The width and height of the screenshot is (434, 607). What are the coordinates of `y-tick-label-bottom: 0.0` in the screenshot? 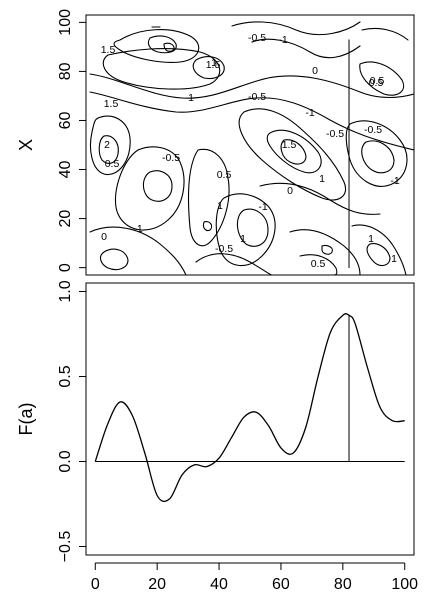 It's located at (65, 461).